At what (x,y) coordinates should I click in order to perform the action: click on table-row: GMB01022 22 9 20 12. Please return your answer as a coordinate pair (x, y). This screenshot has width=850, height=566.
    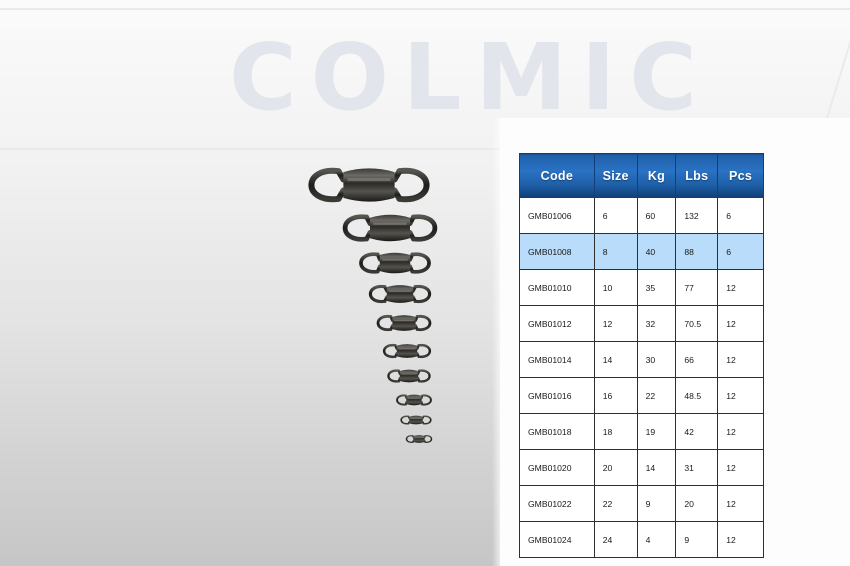
    Looking at the image, I should click on (641, 503).